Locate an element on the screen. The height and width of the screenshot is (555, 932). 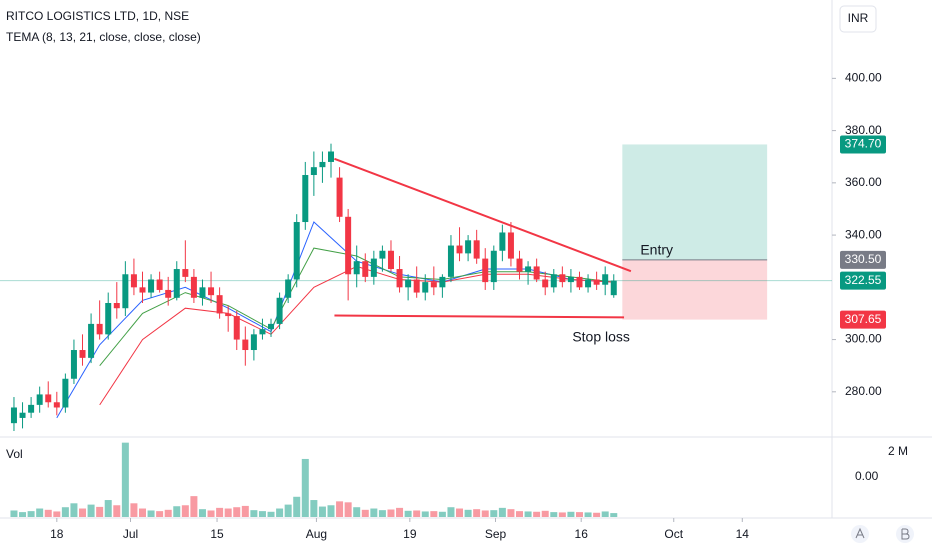
currency-label: INR is located at coordinates (858, 18).